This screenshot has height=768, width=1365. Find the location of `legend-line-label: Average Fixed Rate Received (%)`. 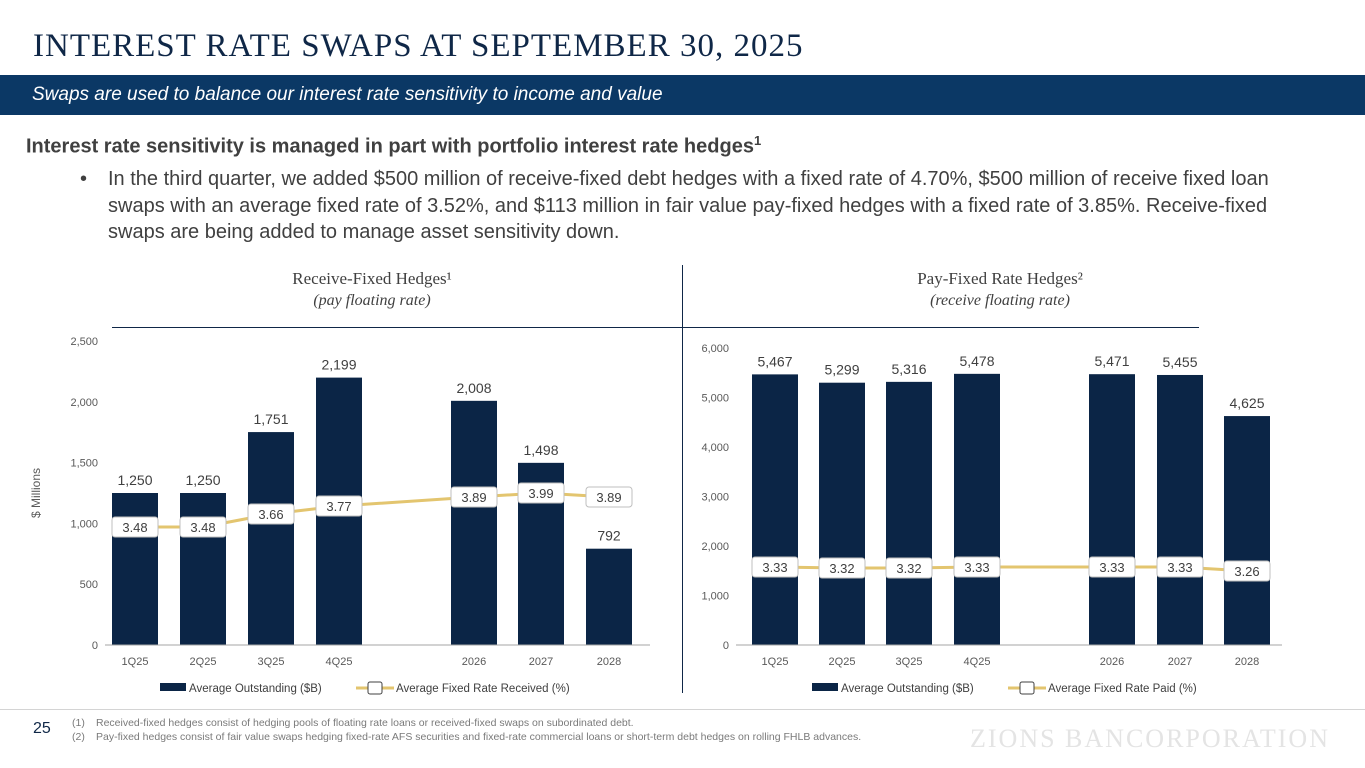

legend-line-label: Average Fixed Rate Received (%) is located at coordinates (483, 689).